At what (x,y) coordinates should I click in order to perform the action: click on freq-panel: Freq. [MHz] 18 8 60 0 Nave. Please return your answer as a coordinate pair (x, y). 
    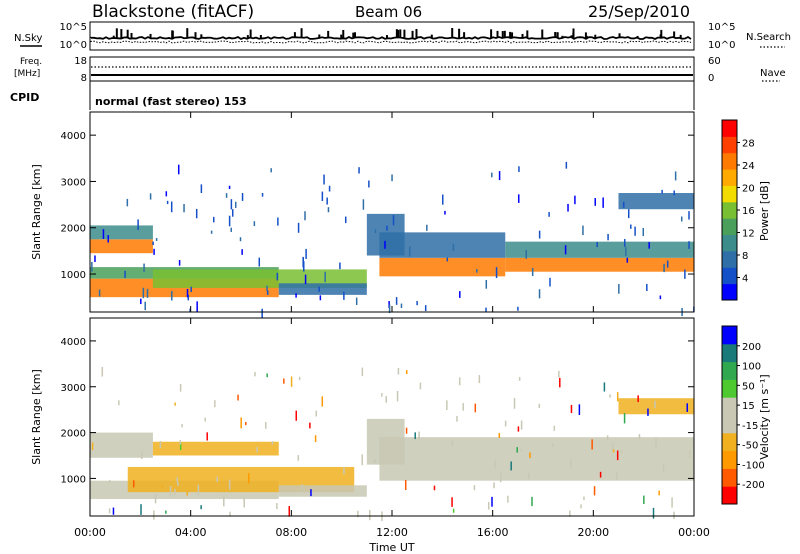
    Looking at the image, I should click on (400, 70).